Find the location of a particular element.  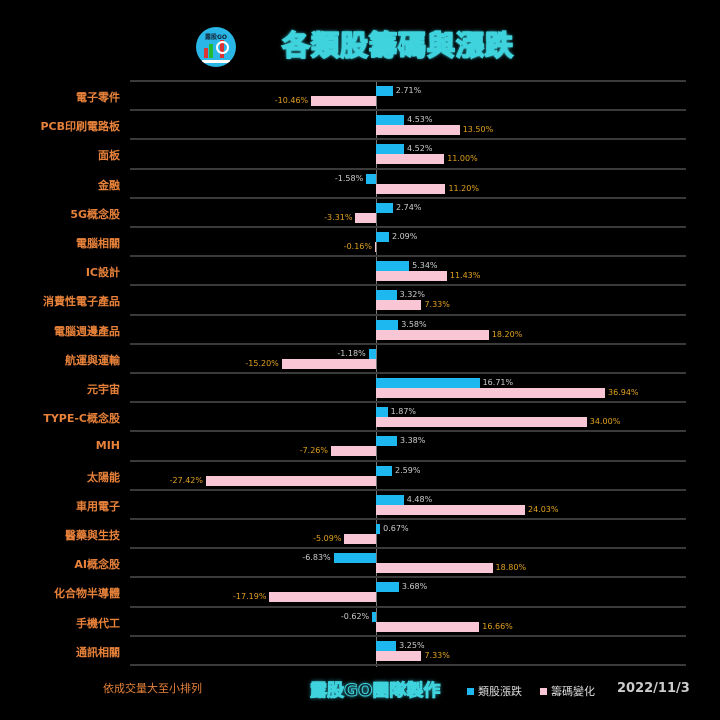

category-label: MIH is located at coordinates (107, 446).